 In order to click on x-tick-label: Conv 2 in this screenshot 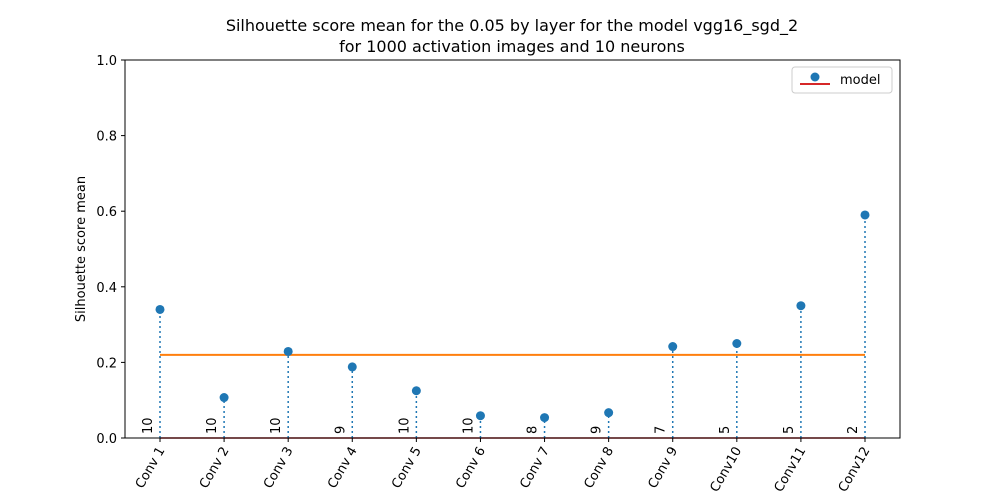, I will do `click(215, 468)`.